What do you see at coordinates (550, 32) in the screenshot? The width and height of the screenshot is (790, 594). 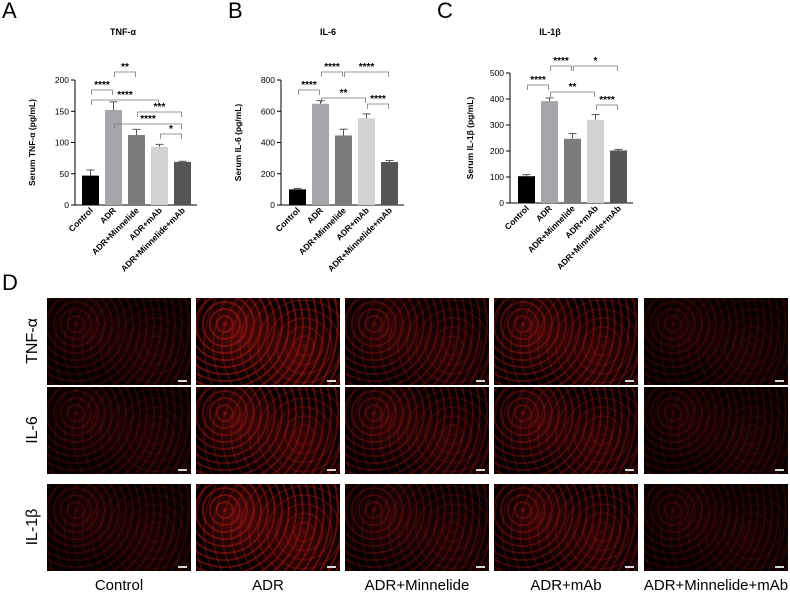 I see `chart-title: IL-1β` at bounding box center [550, 32].